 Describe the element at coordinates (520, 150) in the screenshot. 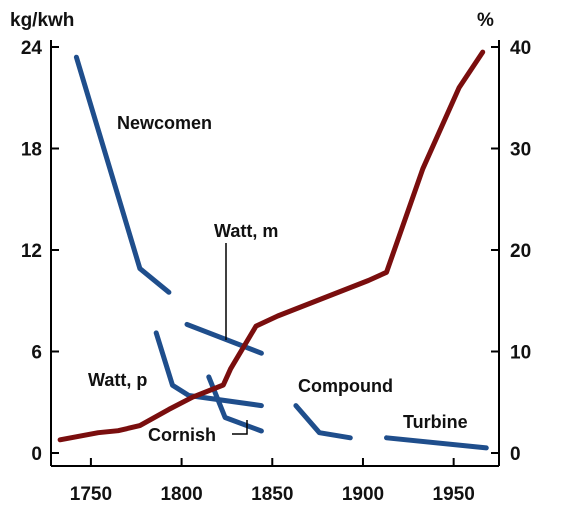

I see `right-tick-label: 30` at that location.